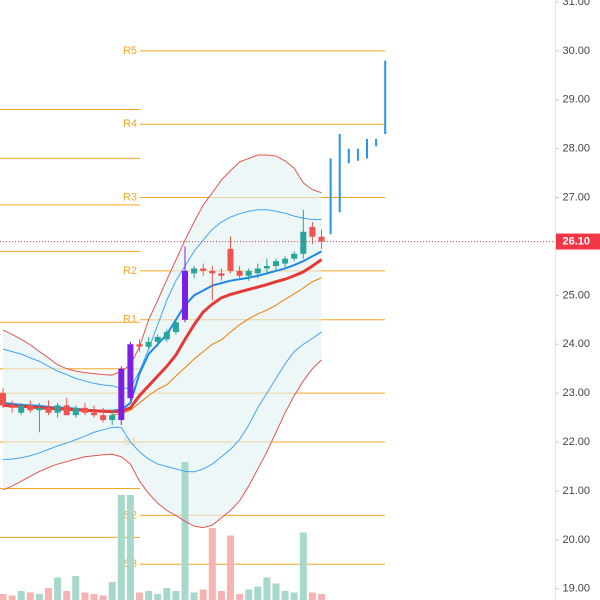 This screenshot has width=600, height=600. What do you see at coordinates (130, 124) in the screenshot?
I see `pivot-label: R4` at bounding box center [130, 124].